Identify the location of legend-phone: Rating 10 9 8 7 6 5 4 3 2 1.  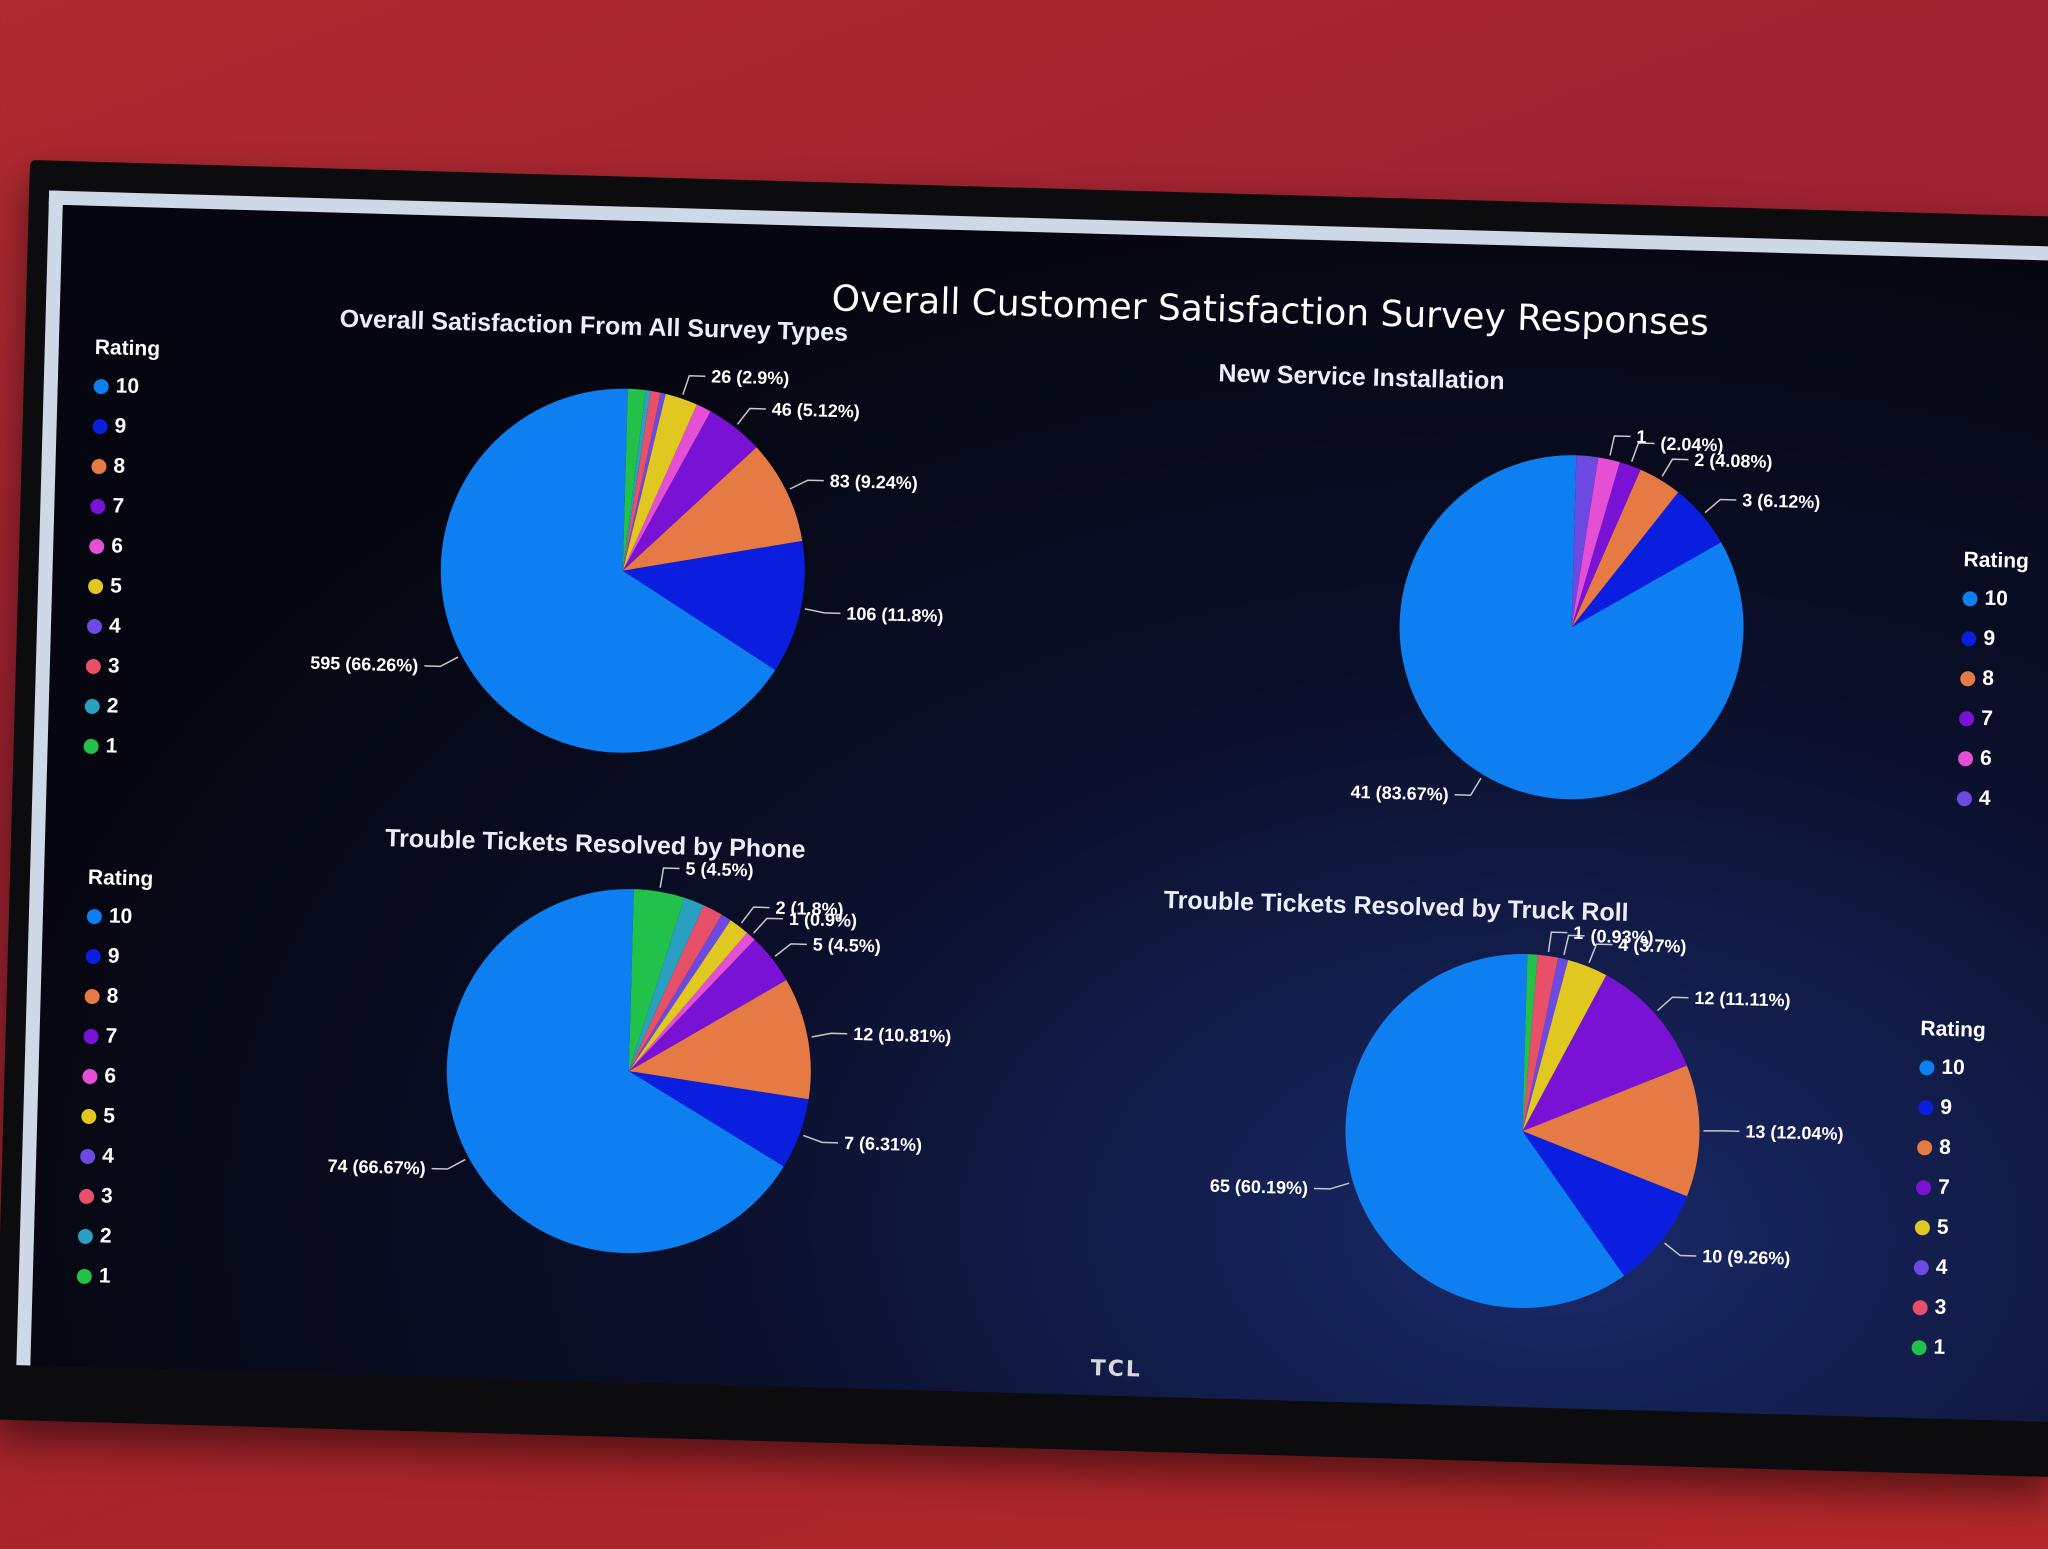
(115, 1082).